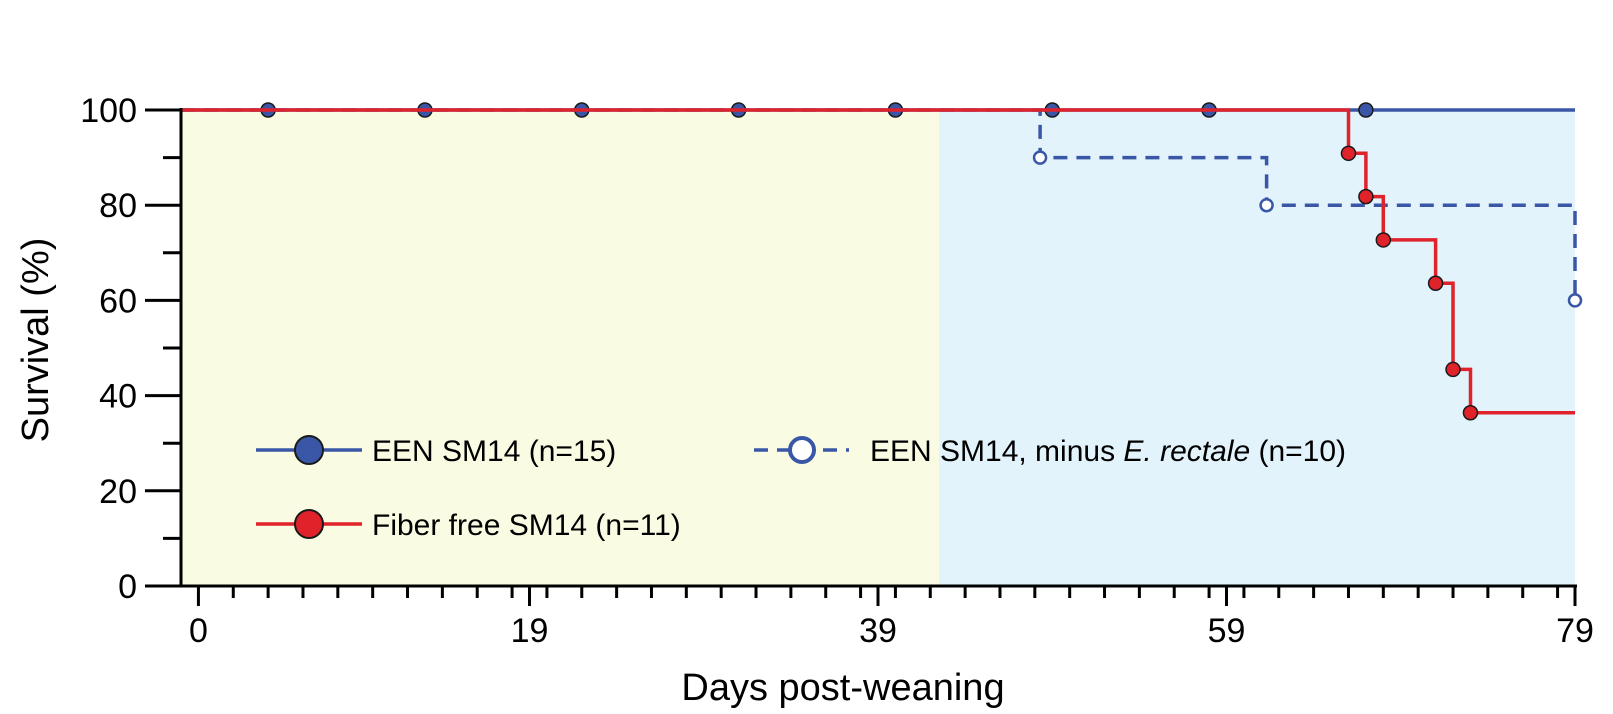 The image size is (1613, 714). I want to click on x-tick-label: 39, so click(878, 631).